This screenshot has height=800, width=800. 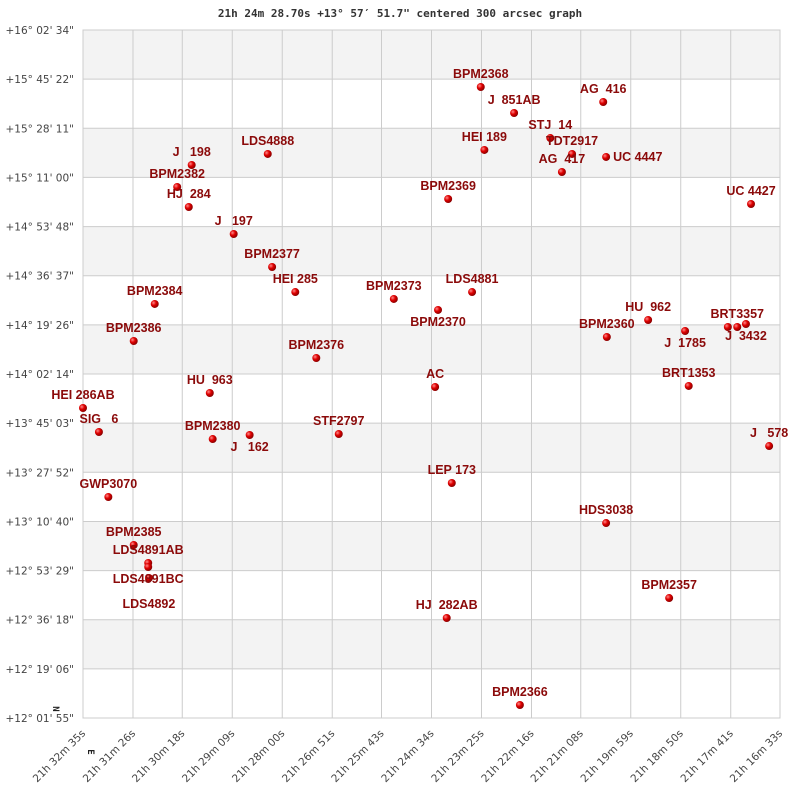 What do you see at coordinates (39, 80) in the screenshot?
I see `y-tick-label: +15° 45' 22"` at bounding box center [39, 80].